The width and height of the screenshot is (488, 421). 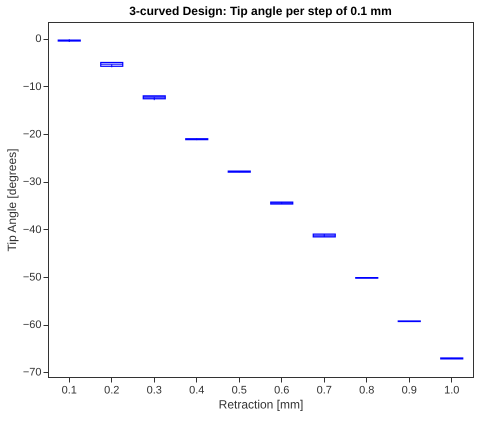 I want to click on x-tick-label: 0.7, so click(x=324, y=390).